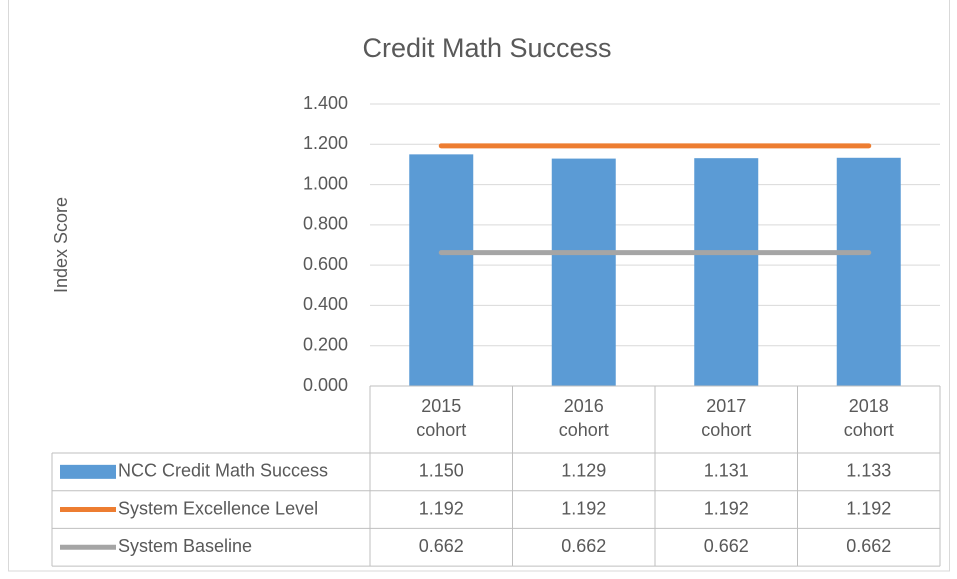 The height and width of the screenshot is (579, 957). What do you see at coordinates (441, 471) in the screenshot?
I see `table-value: 1.150` at bounding box center [441, 471].